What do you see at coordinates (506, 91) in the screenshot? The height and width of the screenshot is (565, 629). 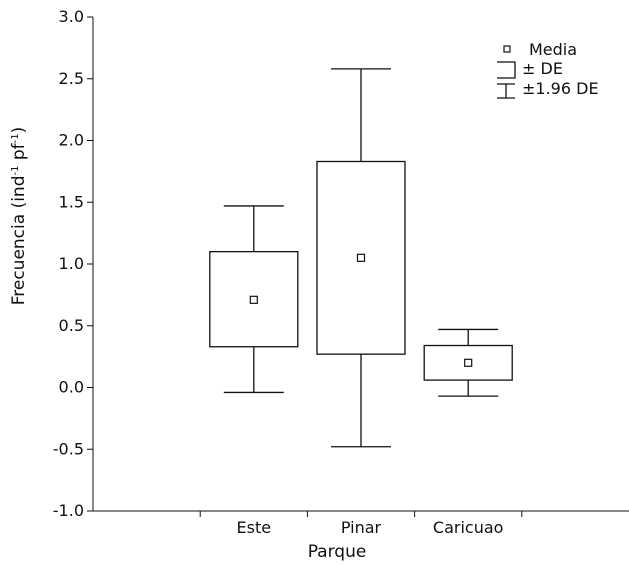 I see `legend-ci-symbol` at bounding box center [506, 91].